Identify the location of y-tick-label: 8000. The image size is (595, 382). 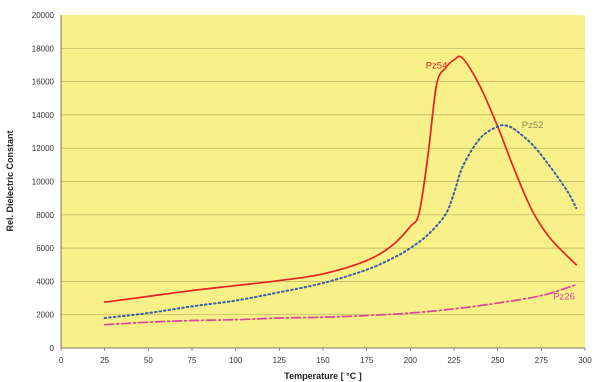
(45, 215).